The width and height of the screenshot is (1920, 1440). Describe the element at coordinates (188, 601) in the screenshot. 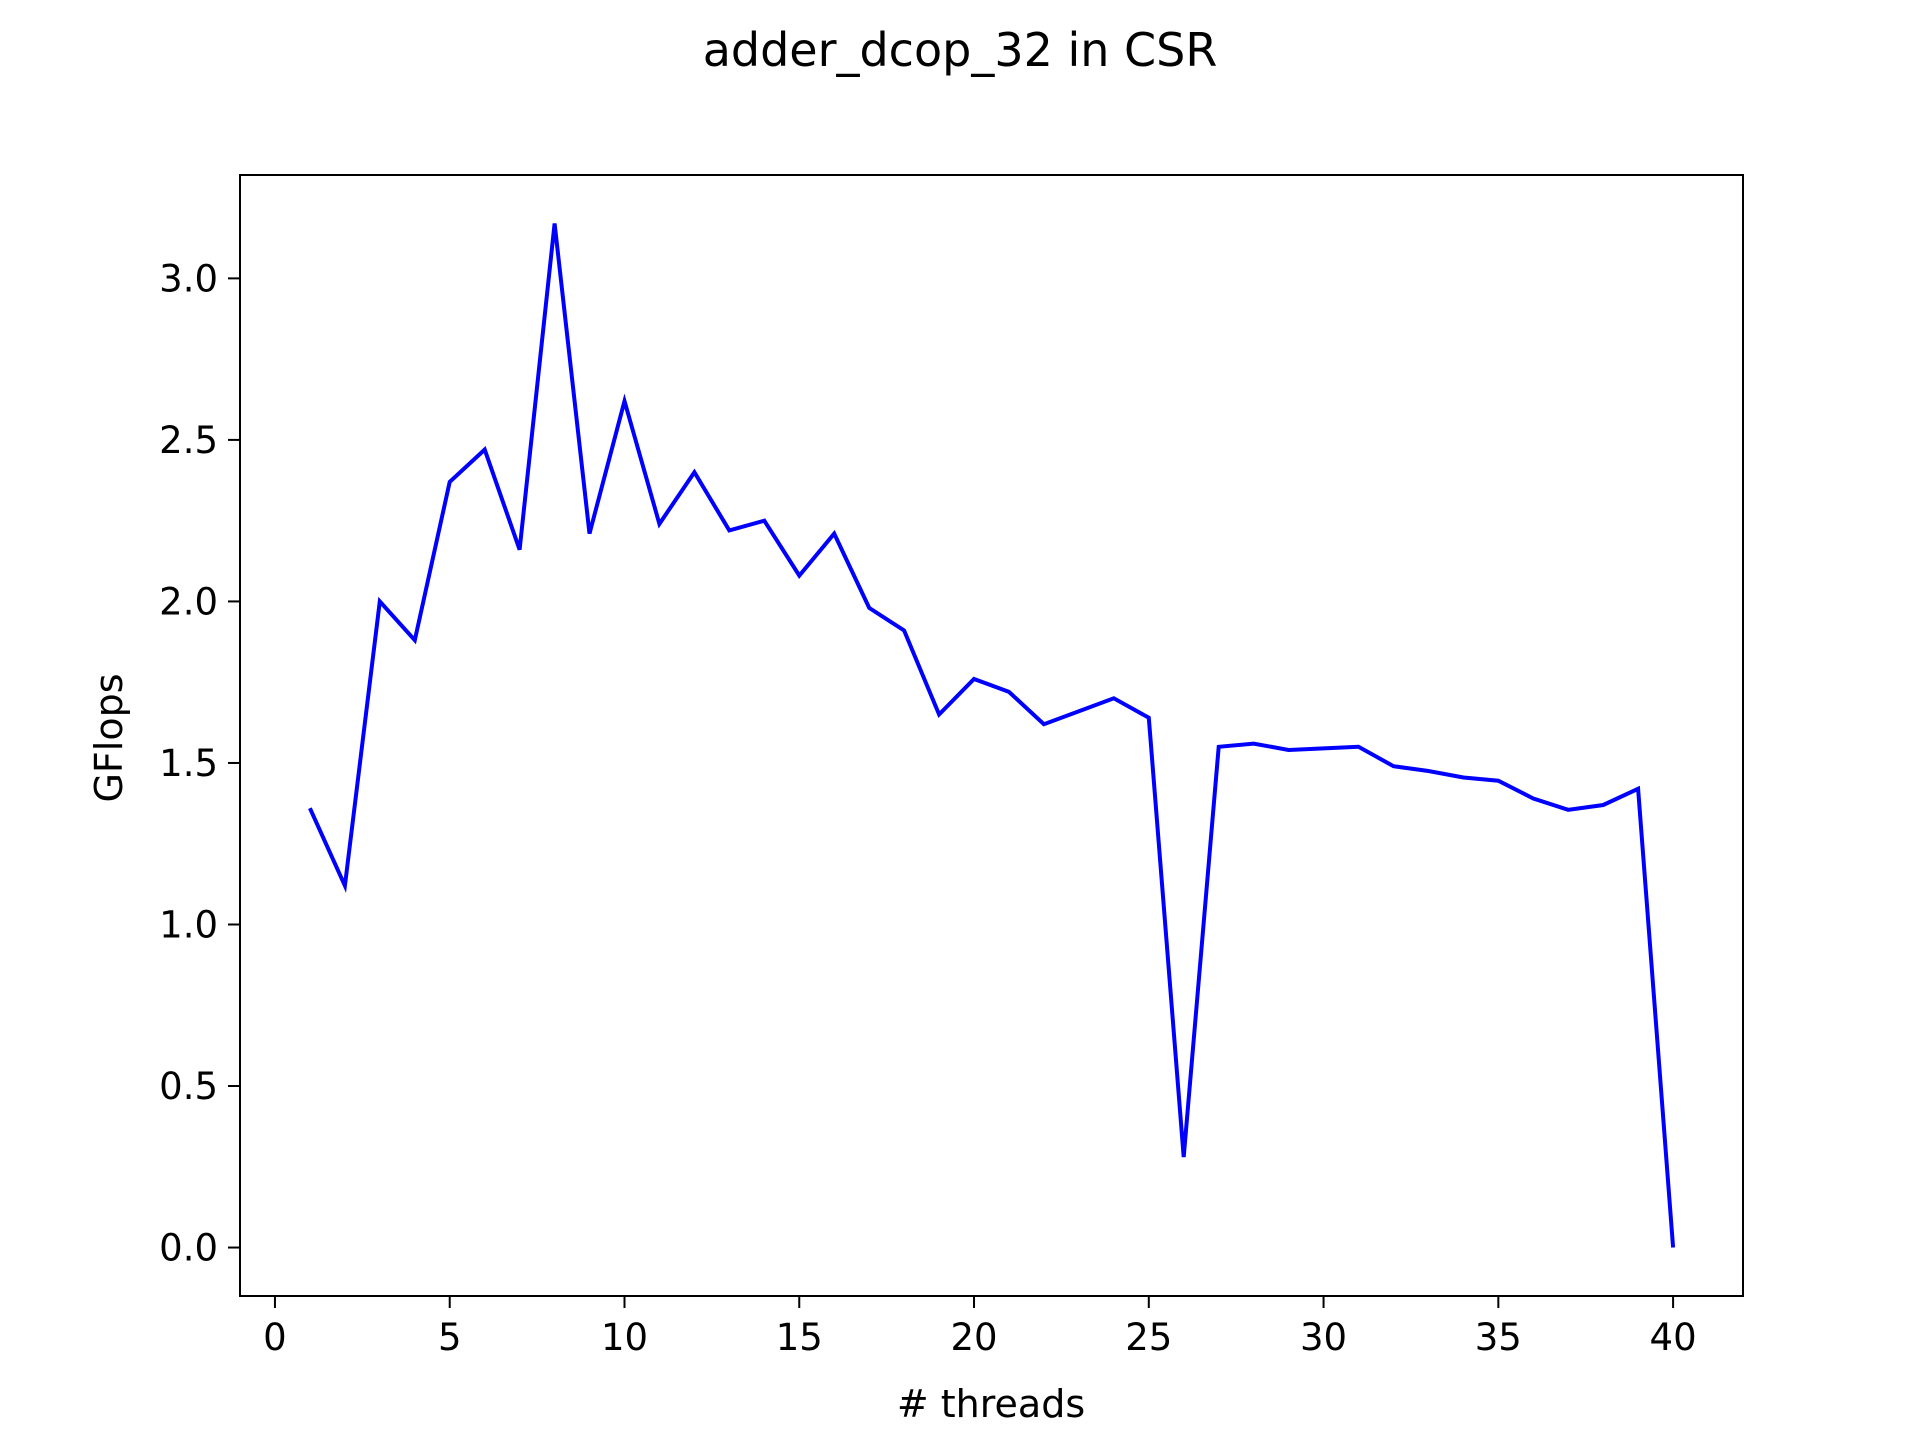

I see `y-tick-label: 2.0` at that location.